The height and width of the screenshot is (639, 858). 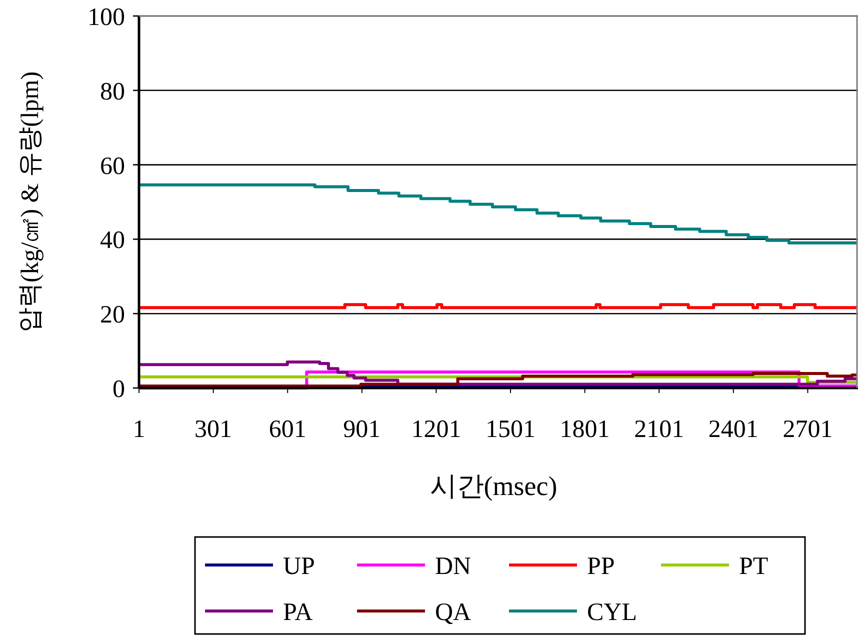 I want to click on legend-label: PA, so click(x=298, y=612).